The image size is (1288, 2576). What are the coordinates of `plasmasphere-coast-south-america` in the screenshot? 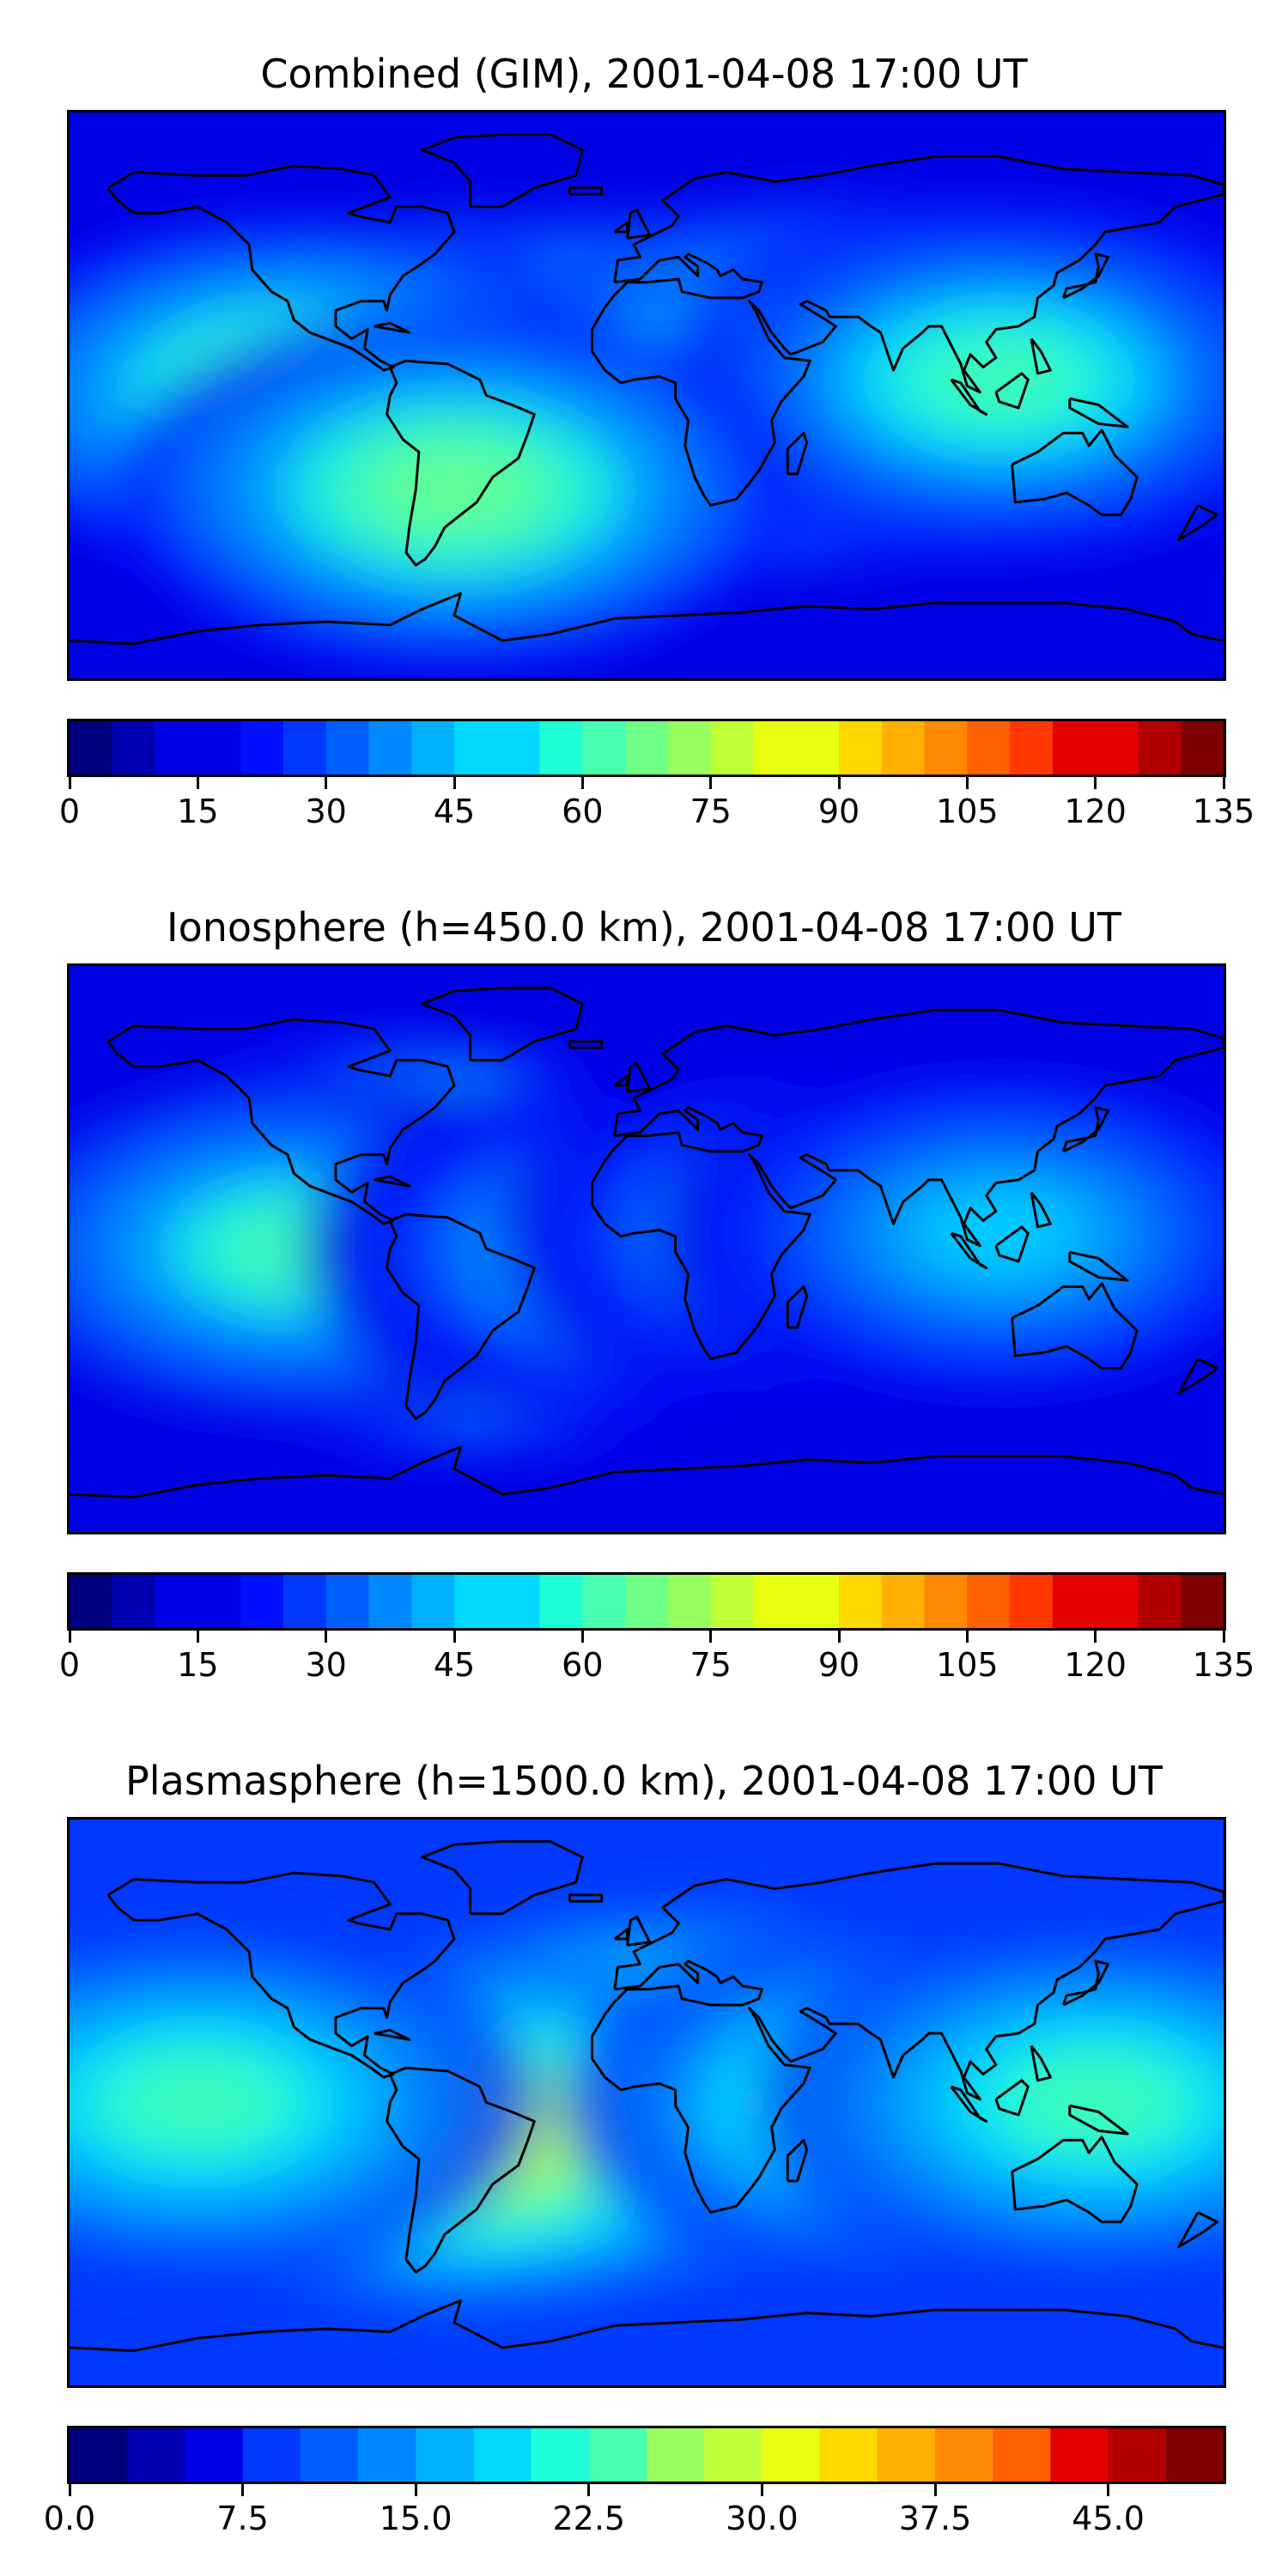 It's located at (461, 2170).